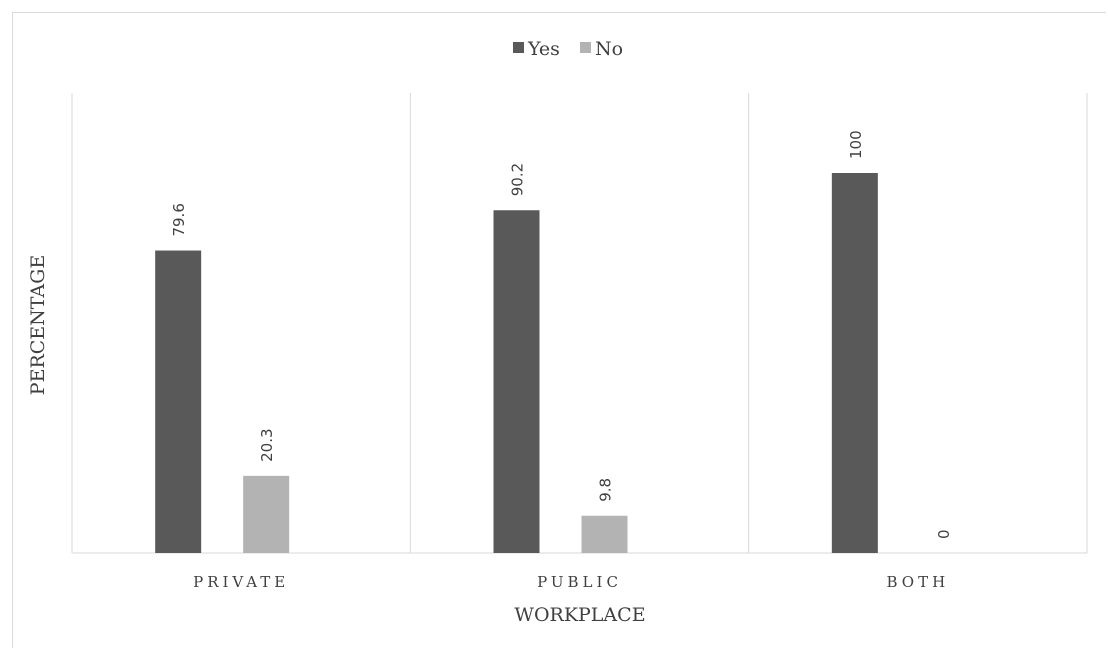 The height and width of the screenshot is (650, 1108). I want to click on x-axis-title: WORKPLACE, so click(579, 615).